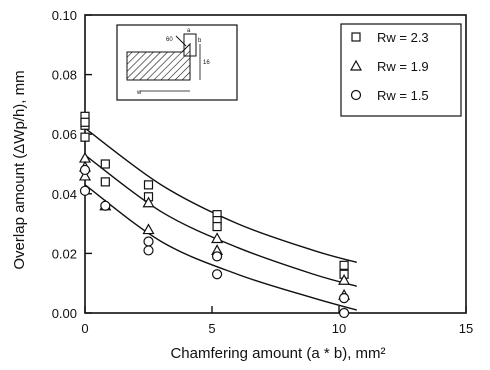  I want to click on inset-dim-label: 16, so click(206, 63).